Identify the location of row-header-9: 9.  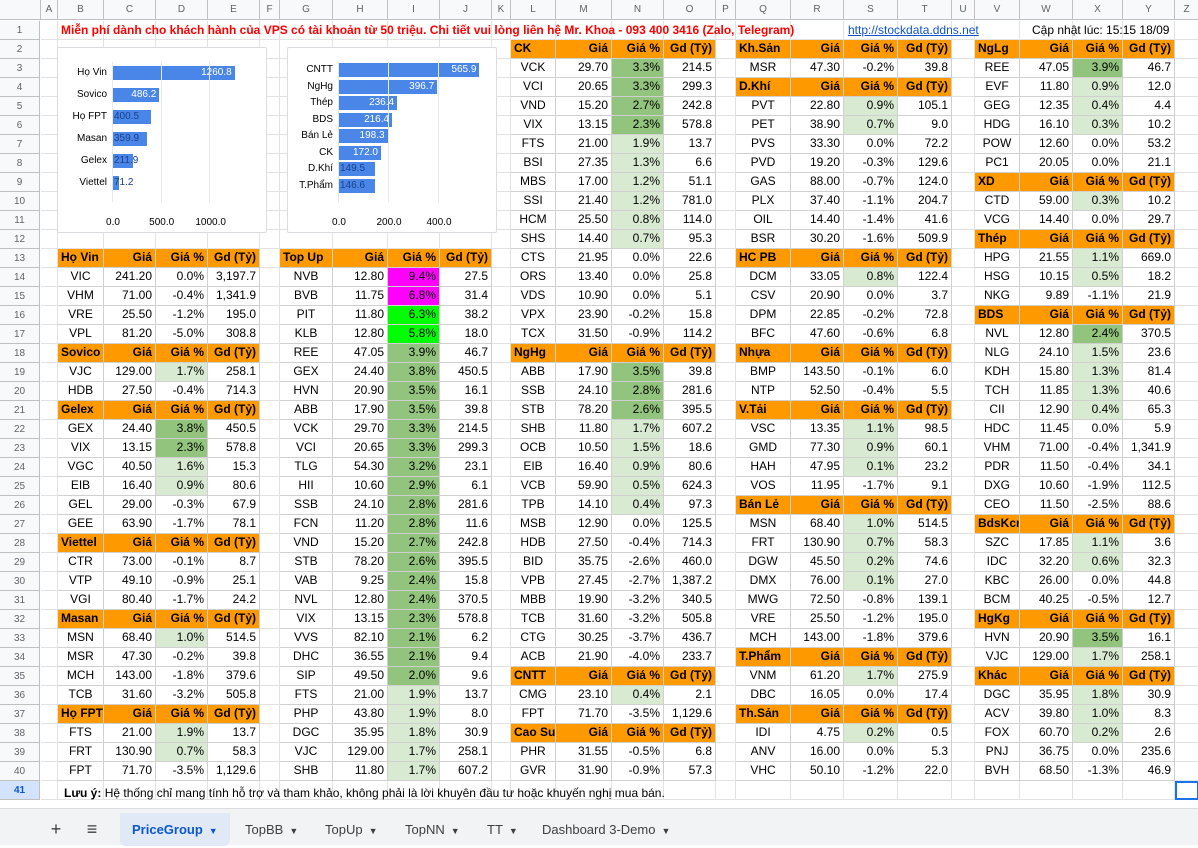
(20, 182).